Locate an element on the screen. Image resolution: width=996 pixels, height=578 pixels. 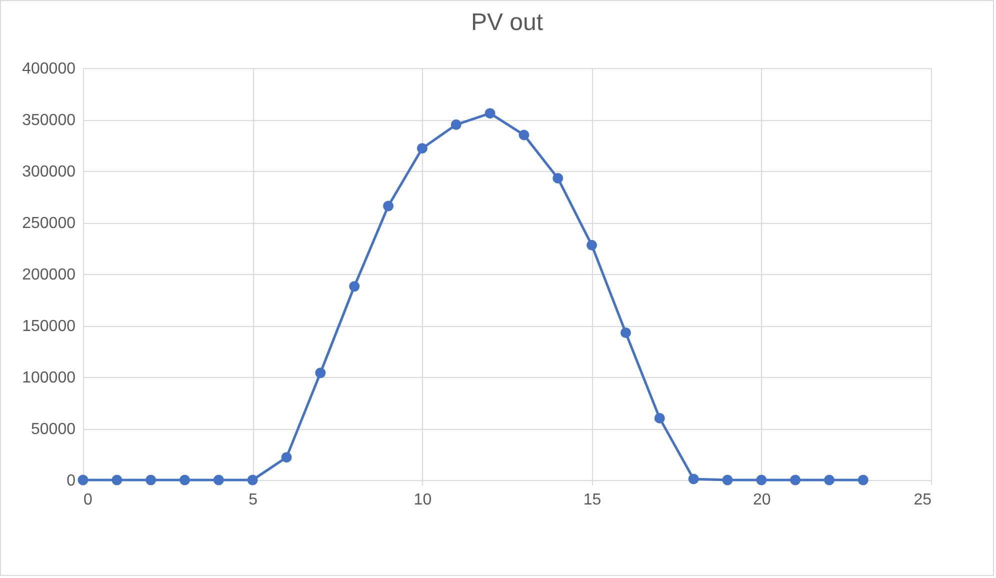
y-tick-label: 0 is located at coordinates (71, 481).